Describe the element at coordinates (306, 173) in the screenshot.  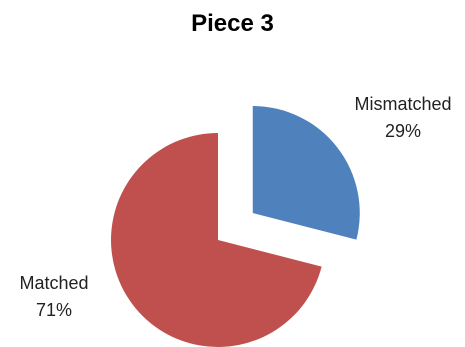
I see `pie-slice-mismatched` at that location.